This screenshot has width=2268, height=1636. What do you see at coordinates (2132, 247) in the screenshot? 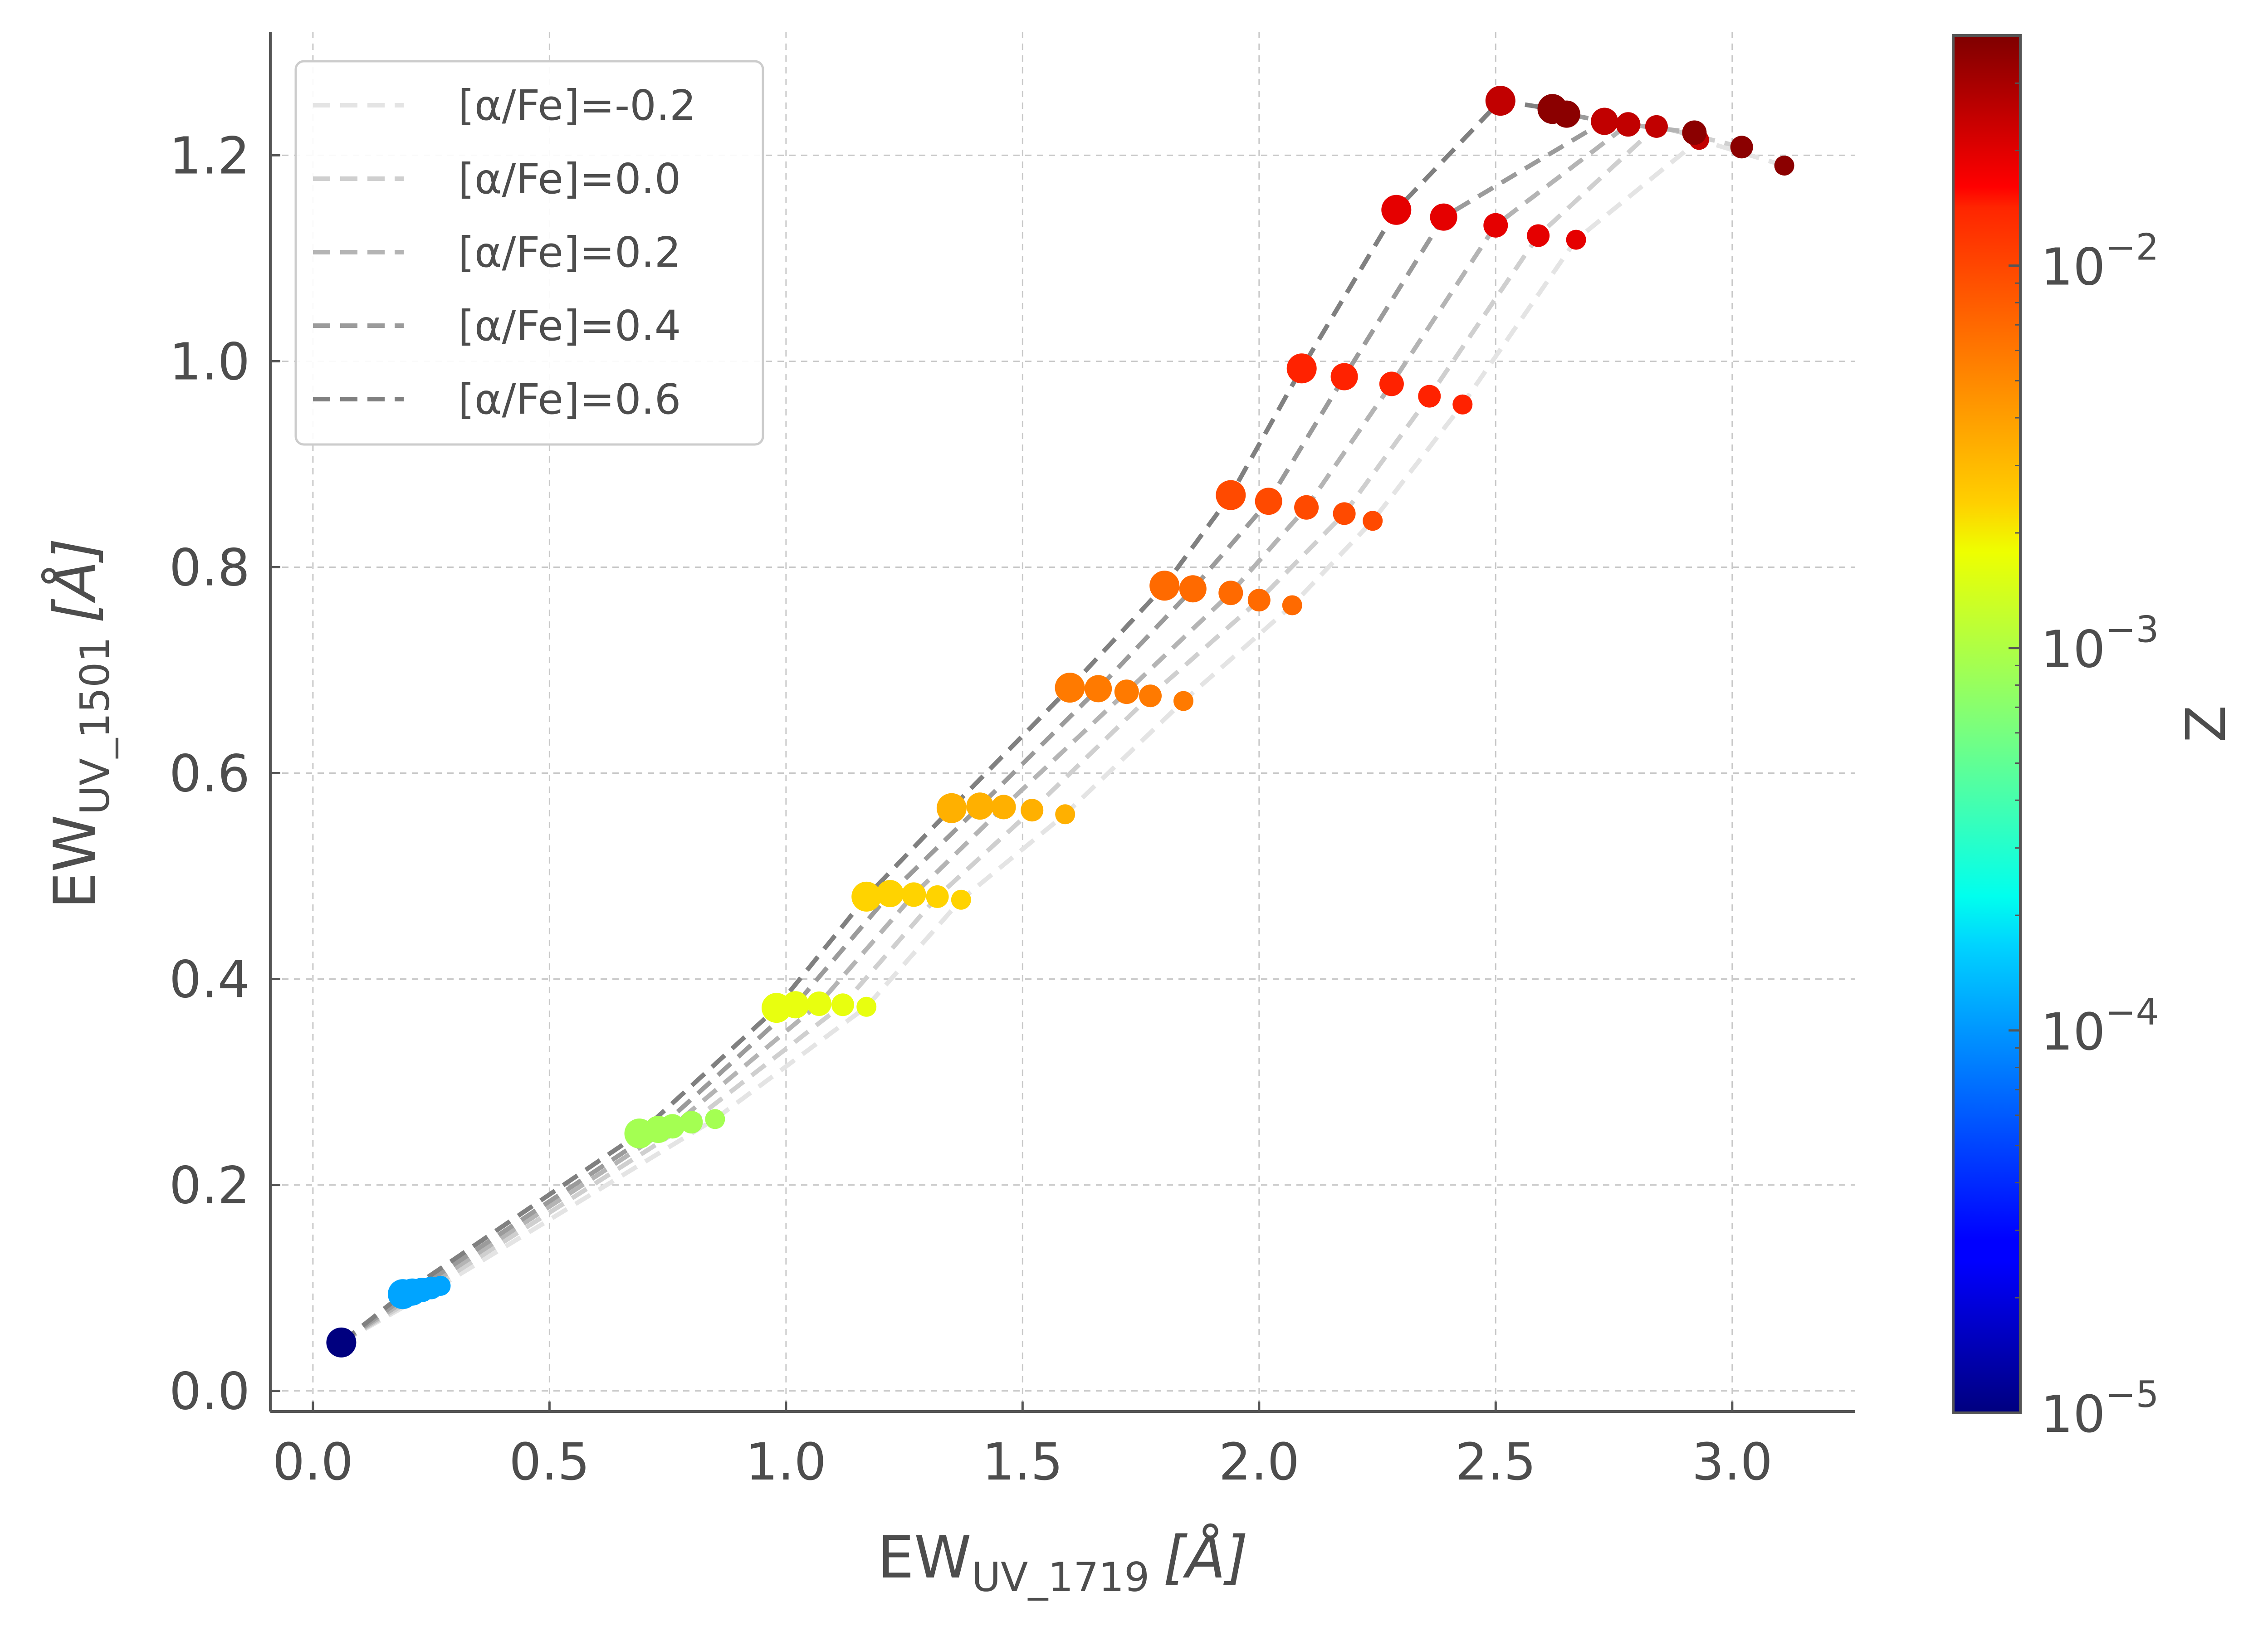
I see `colorbar-tick-exponent: −2` at bounding box center [2132, 247].